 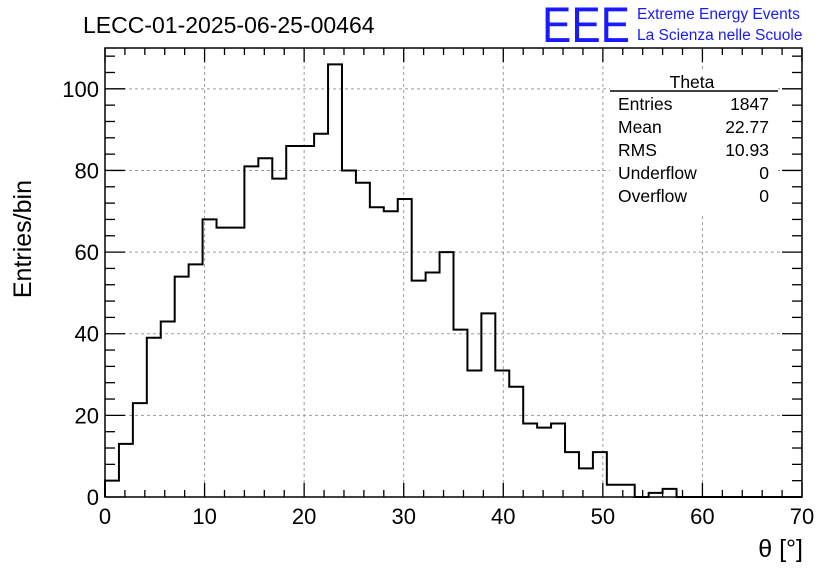 What do you see at coordinates (87, 170) in the screenshot?
I see `y-tick-label: 80` at bounding box center [87, 170].